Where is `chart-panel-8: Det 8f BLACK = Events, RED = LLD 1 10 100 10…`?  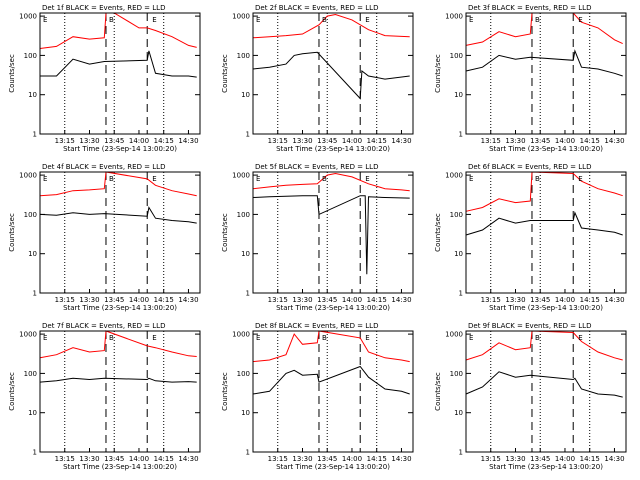 chart-panel-8: Det 8f BLACK = Events, RED = LLD 1 10 100 10… is located at coordinates (317, 396).